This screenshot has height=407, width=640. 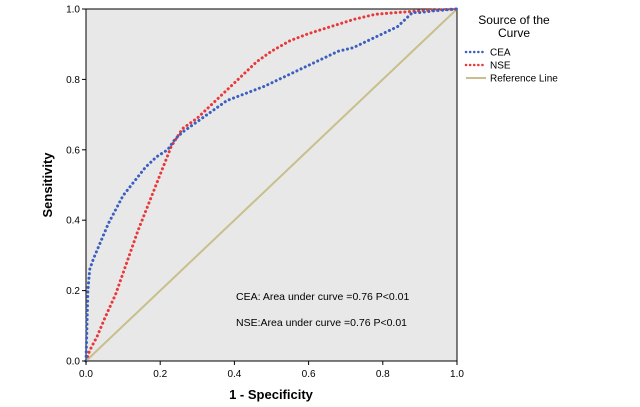 What do you see at coordinates (323, 297) in the screenshot?
I see `annotation-cea: CEA: Area under curve =0.76 P<0.01` at bounding box center [323, 297].